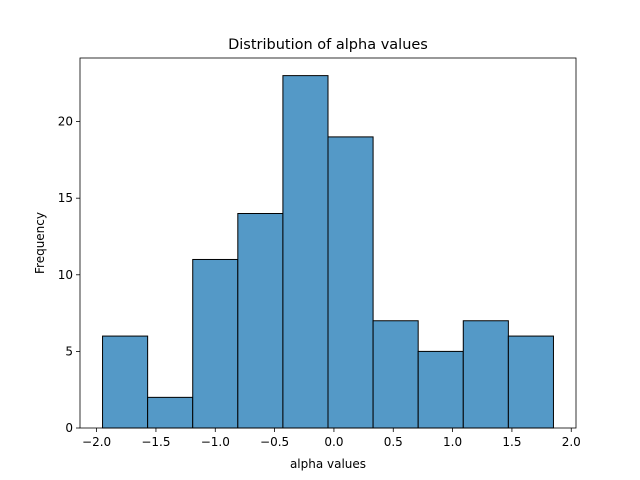  What do you see at coordinates (452, 442) in the screenshot?
I see `x-tick-label: 1.0` at bounding box center [452, 442].